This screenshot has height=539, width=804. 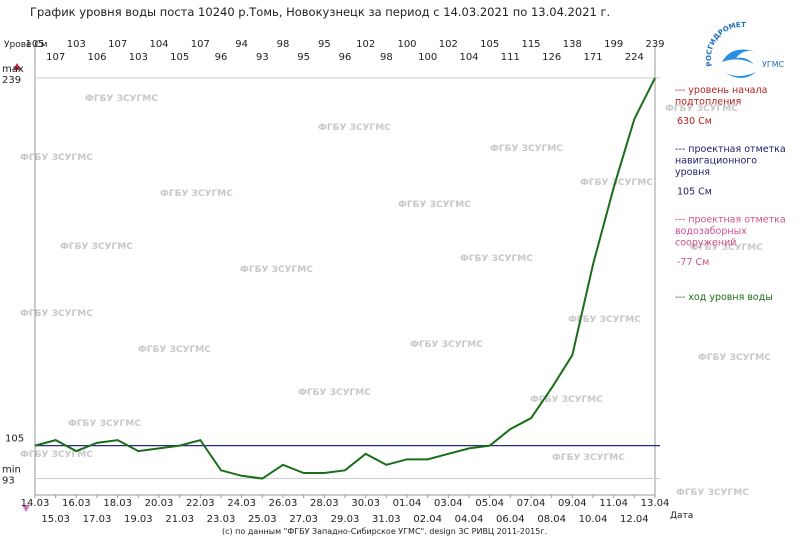 I want to click on y-axis-label: Урове См, so click(x=25, y=45).